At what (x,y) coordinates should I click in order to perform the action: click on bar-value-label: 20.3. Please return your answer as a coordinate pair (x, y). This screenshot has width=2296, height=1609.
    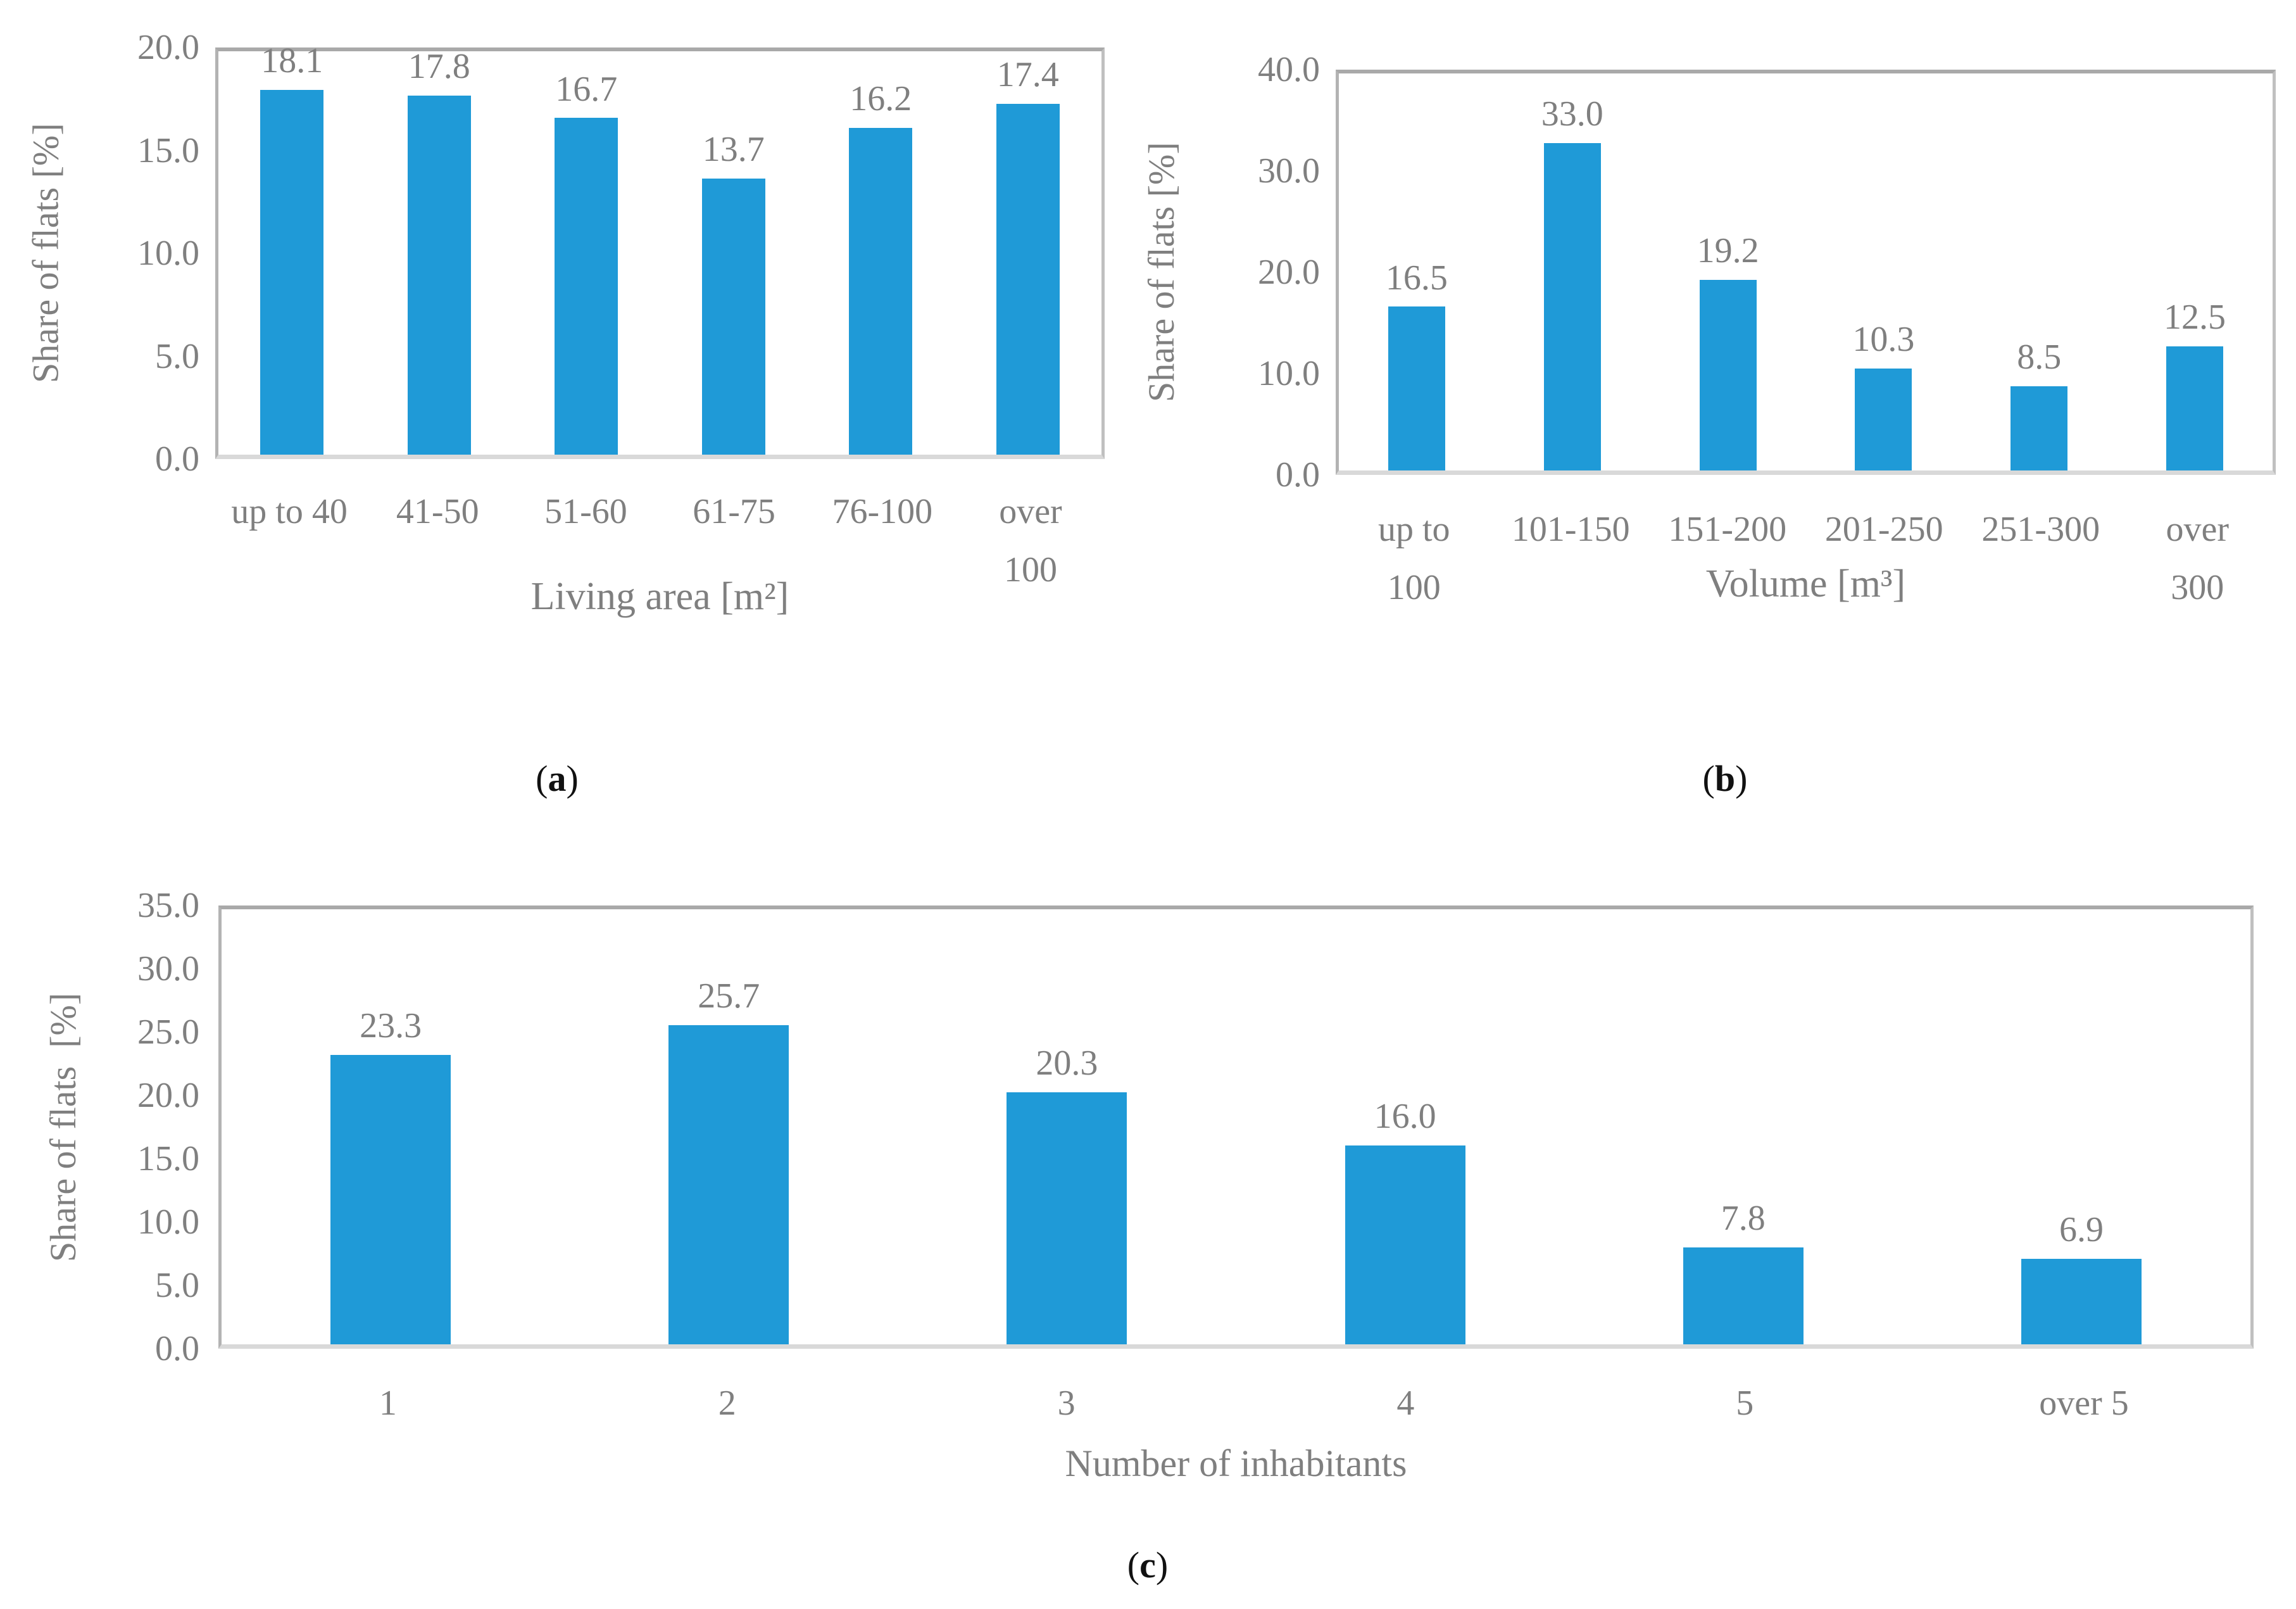
    Looking at the image, I should click on (1067, 1063).